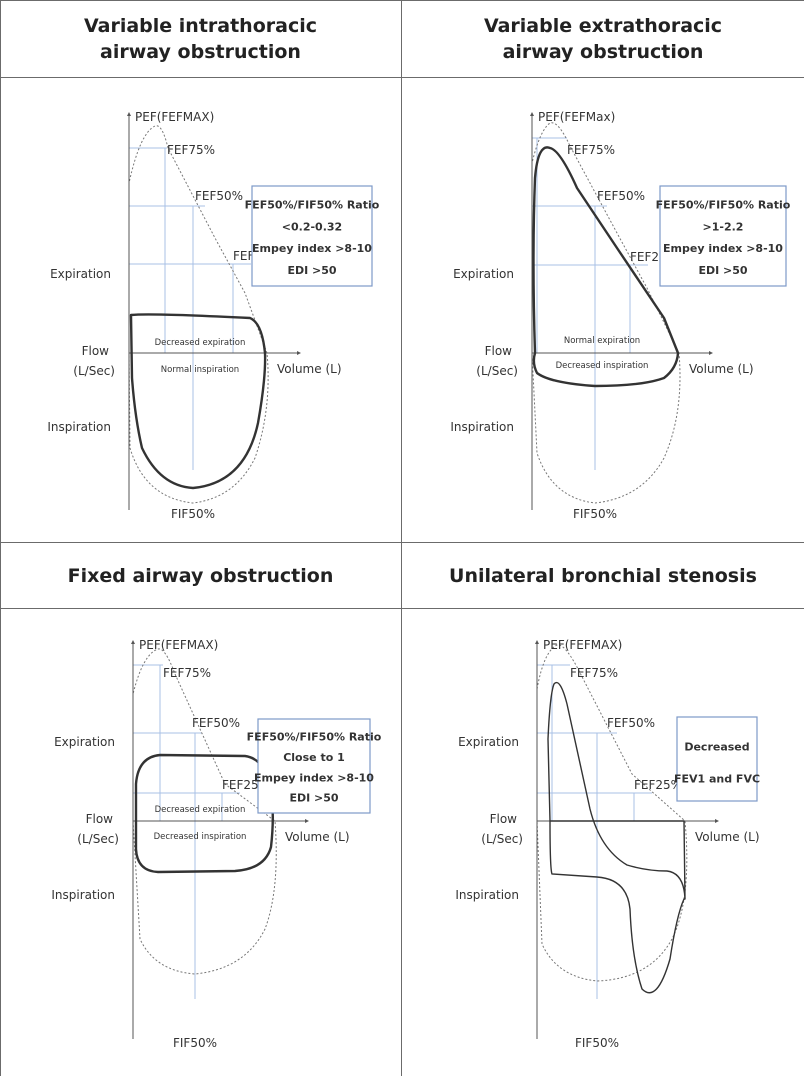 The height and width of the screenshot is (1080, 804). I want to click on ratio-info-line: FEV1 and FVC, so click(717, 779).